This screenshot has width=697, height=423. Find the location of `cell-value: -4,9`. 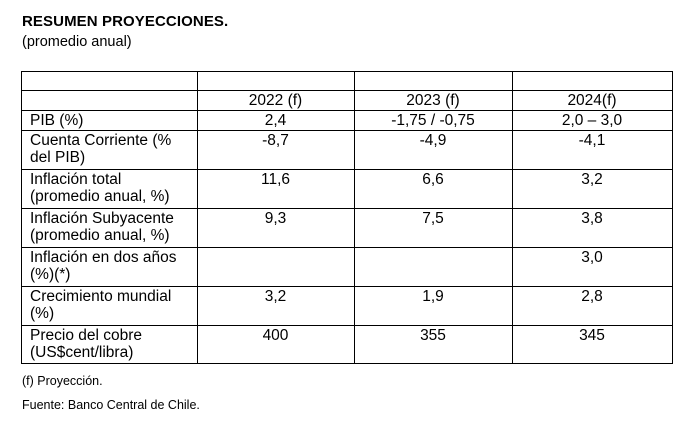

cell-value: -4,9 is located at coordinates (433, 150).